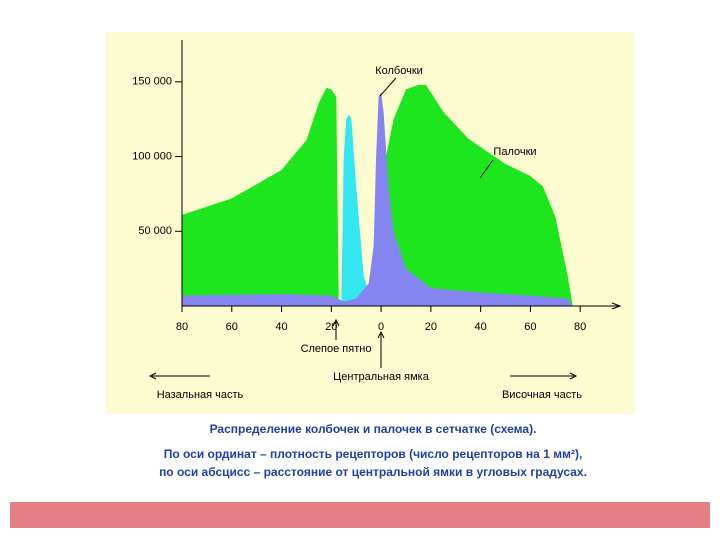 Image resolution: width=720 pixels, height=545 pixels. What do you see at coordinates (200, 395) in the screenshot?
I see `annotation: Назальная часть` at bounding box center [200, 395].